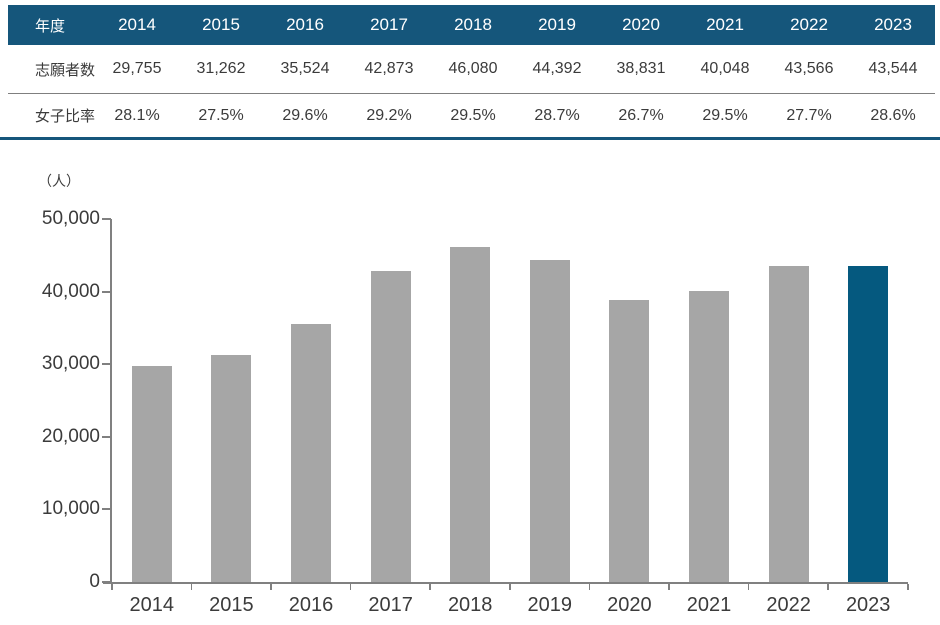 This screenshot has height=625, width=940. I want to click on table-cell: 27.5%, so click(221, 115).